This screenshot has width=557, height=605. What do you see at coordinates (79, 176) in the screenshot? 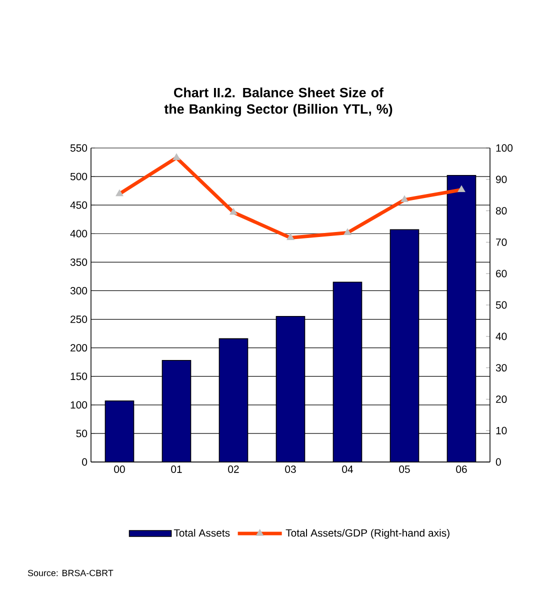
I see `y-tick-label: 500` at bounding box center [79, 176].